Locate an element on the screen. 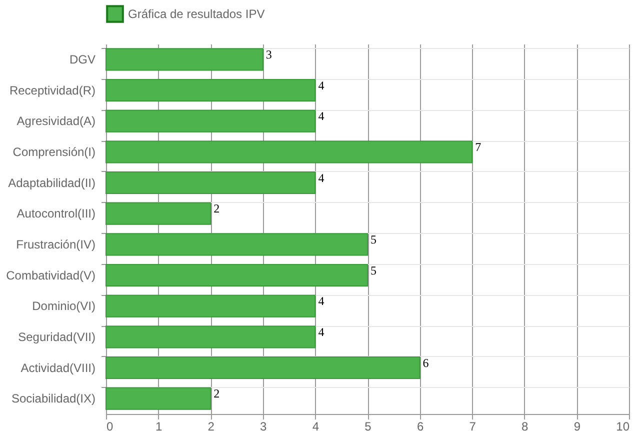 This screenshot has width=639, height=431. x-tick-label: 1 is located at coordinates (158, 425).